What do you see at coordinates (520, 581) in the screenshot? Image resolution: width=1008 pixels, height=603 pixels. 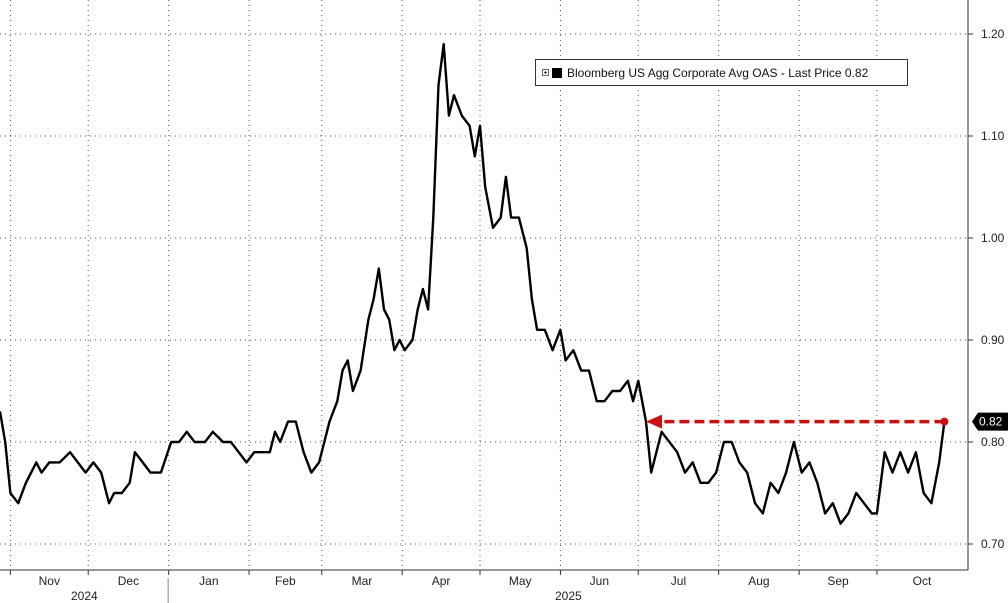 I see `x-tick-label: May` at bounding box center [520, 581].